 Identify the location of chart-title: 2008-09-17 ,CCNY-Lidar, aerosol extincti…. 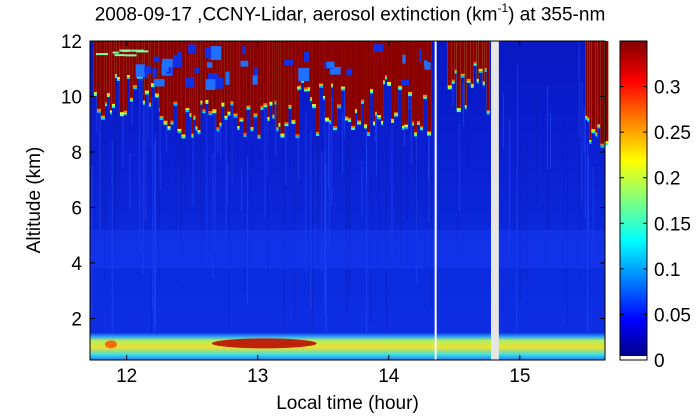
(350, 13).